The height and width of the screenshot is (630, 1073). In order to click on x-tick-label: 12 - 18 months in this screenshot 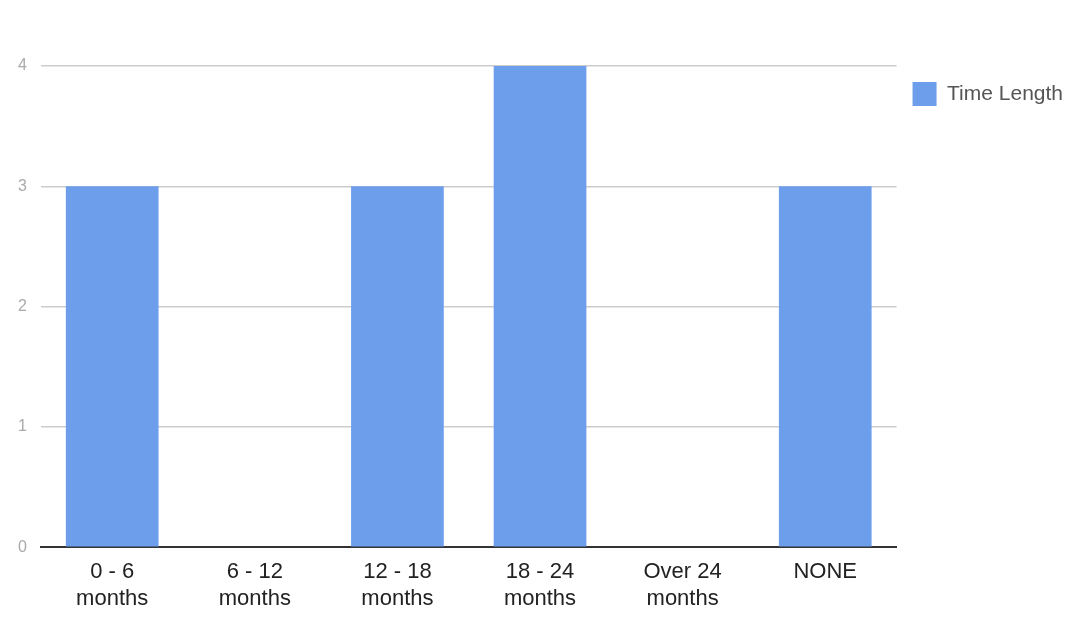, I will do `click(397, 584)`.